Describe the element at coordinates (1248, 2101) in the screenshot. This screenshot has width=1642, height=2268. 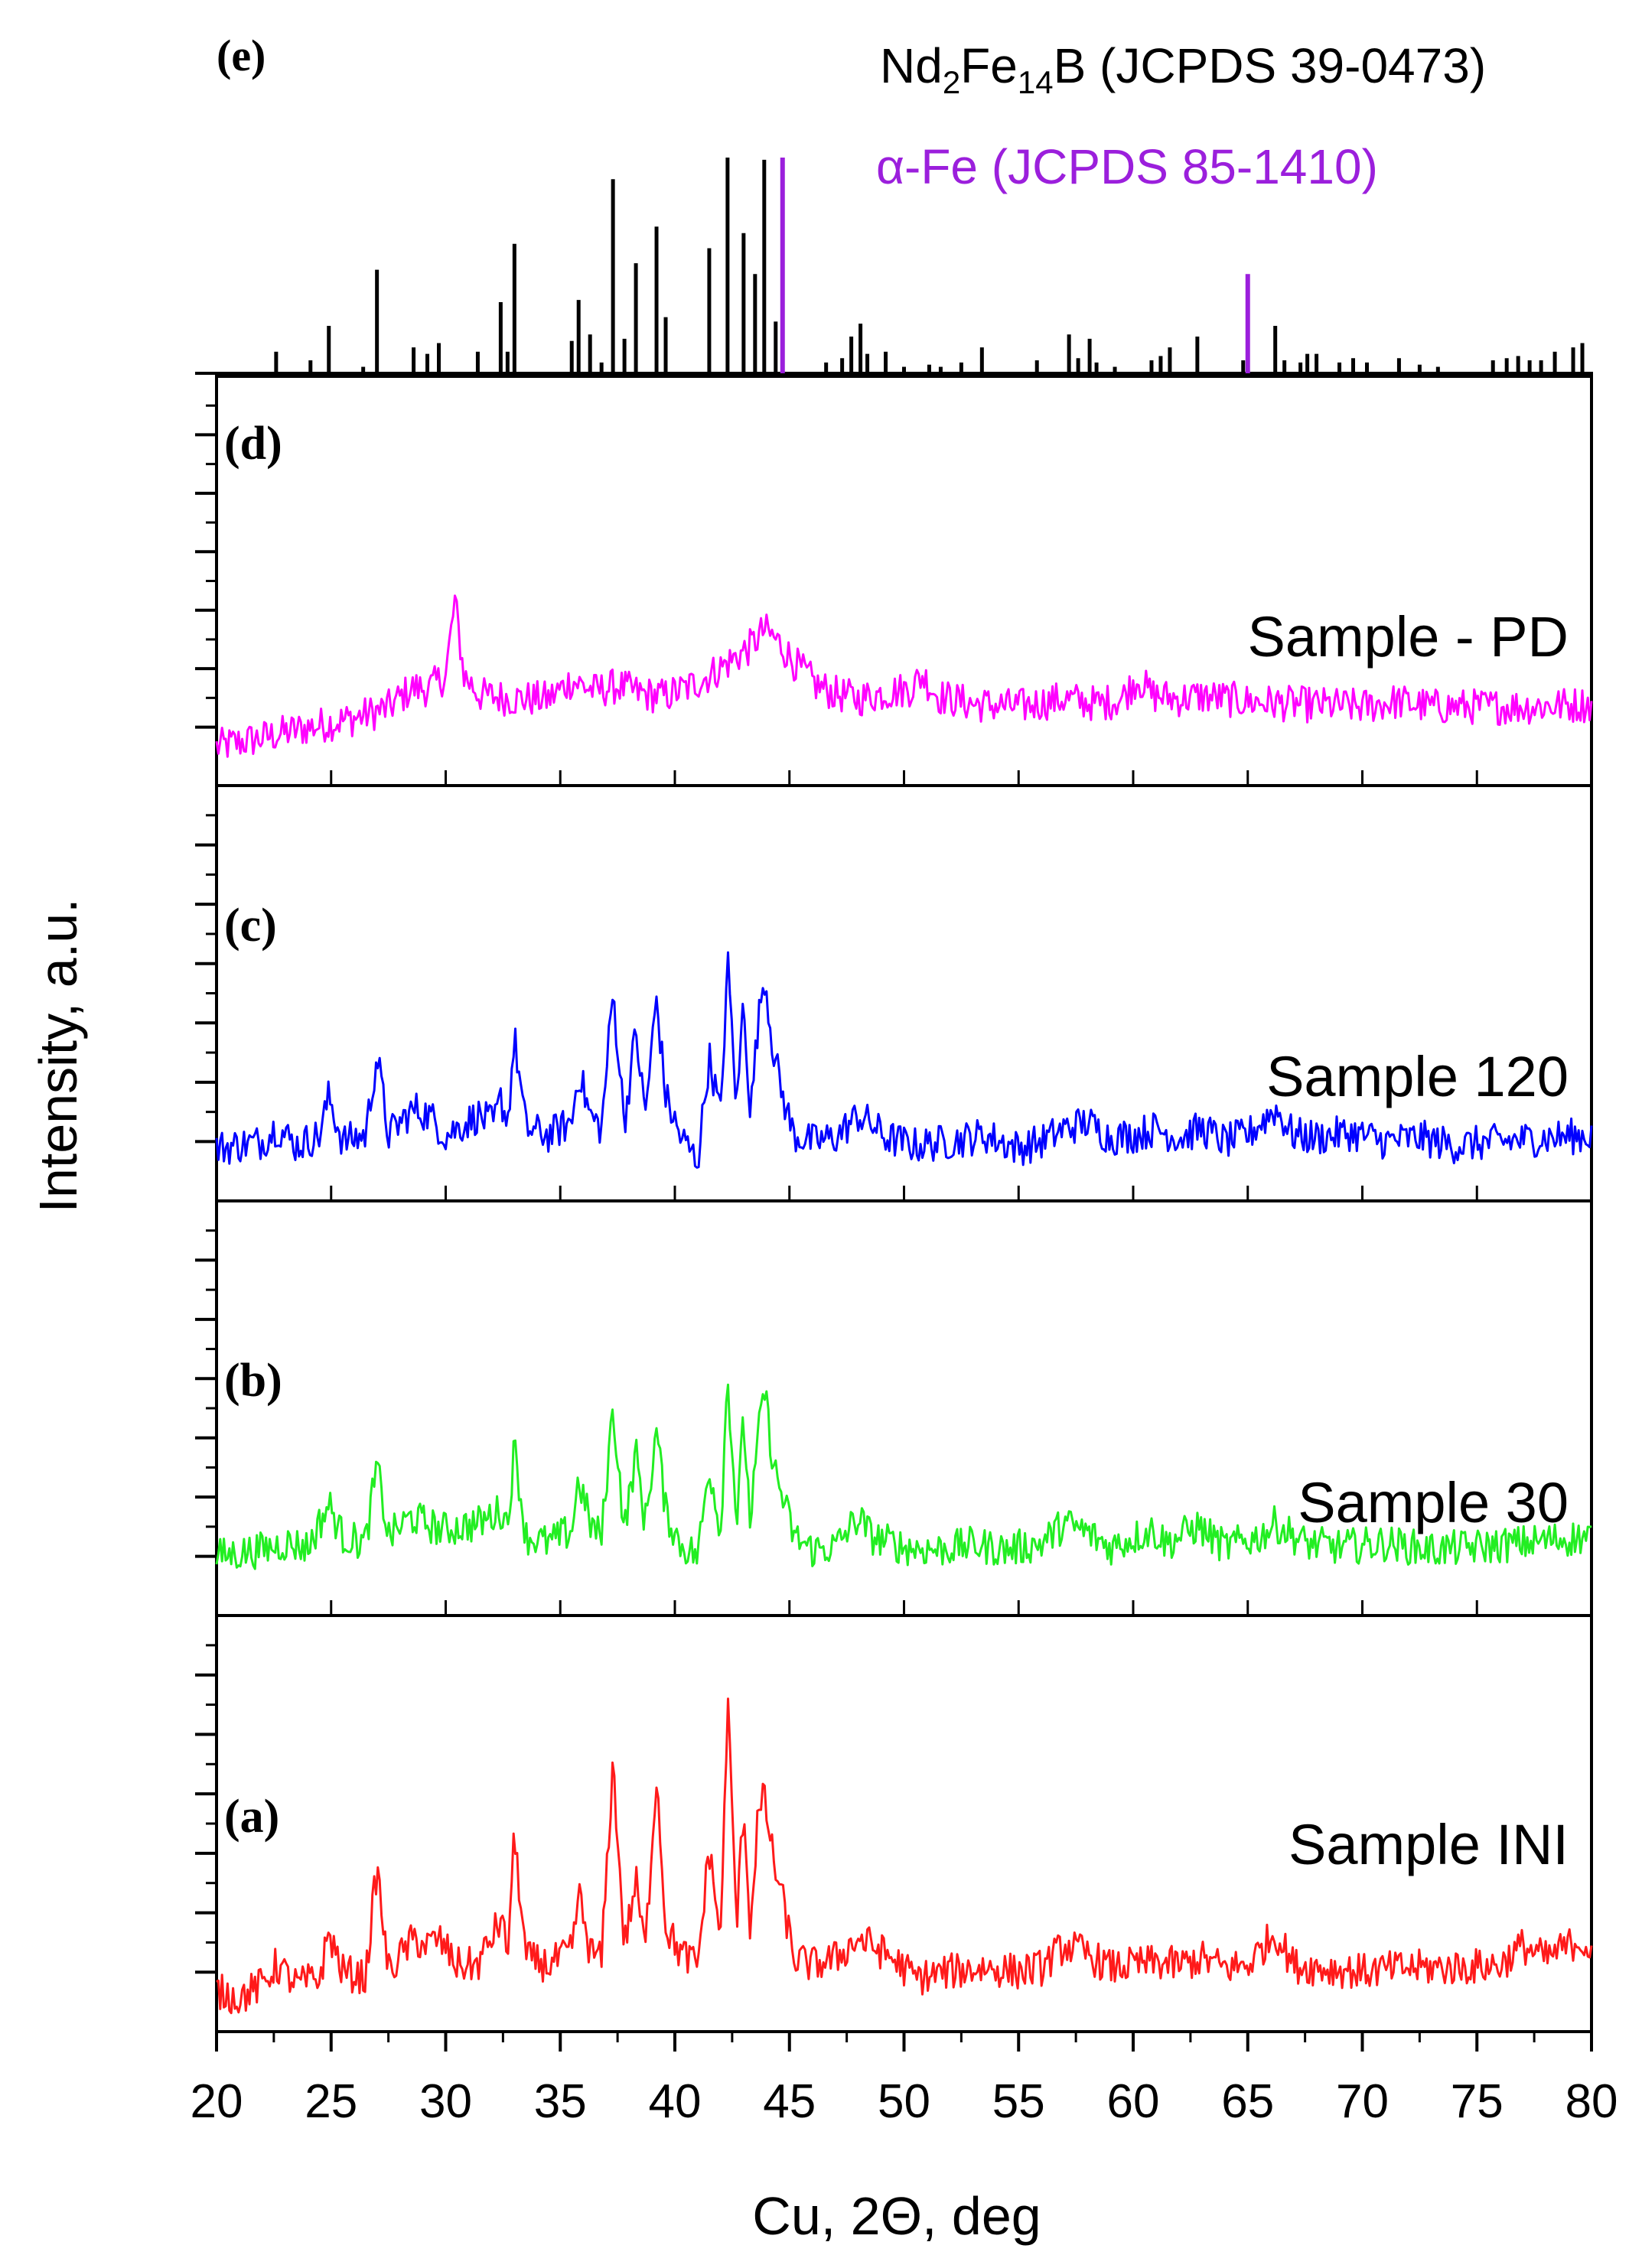
I see `x-tick-label: 65` at that location.